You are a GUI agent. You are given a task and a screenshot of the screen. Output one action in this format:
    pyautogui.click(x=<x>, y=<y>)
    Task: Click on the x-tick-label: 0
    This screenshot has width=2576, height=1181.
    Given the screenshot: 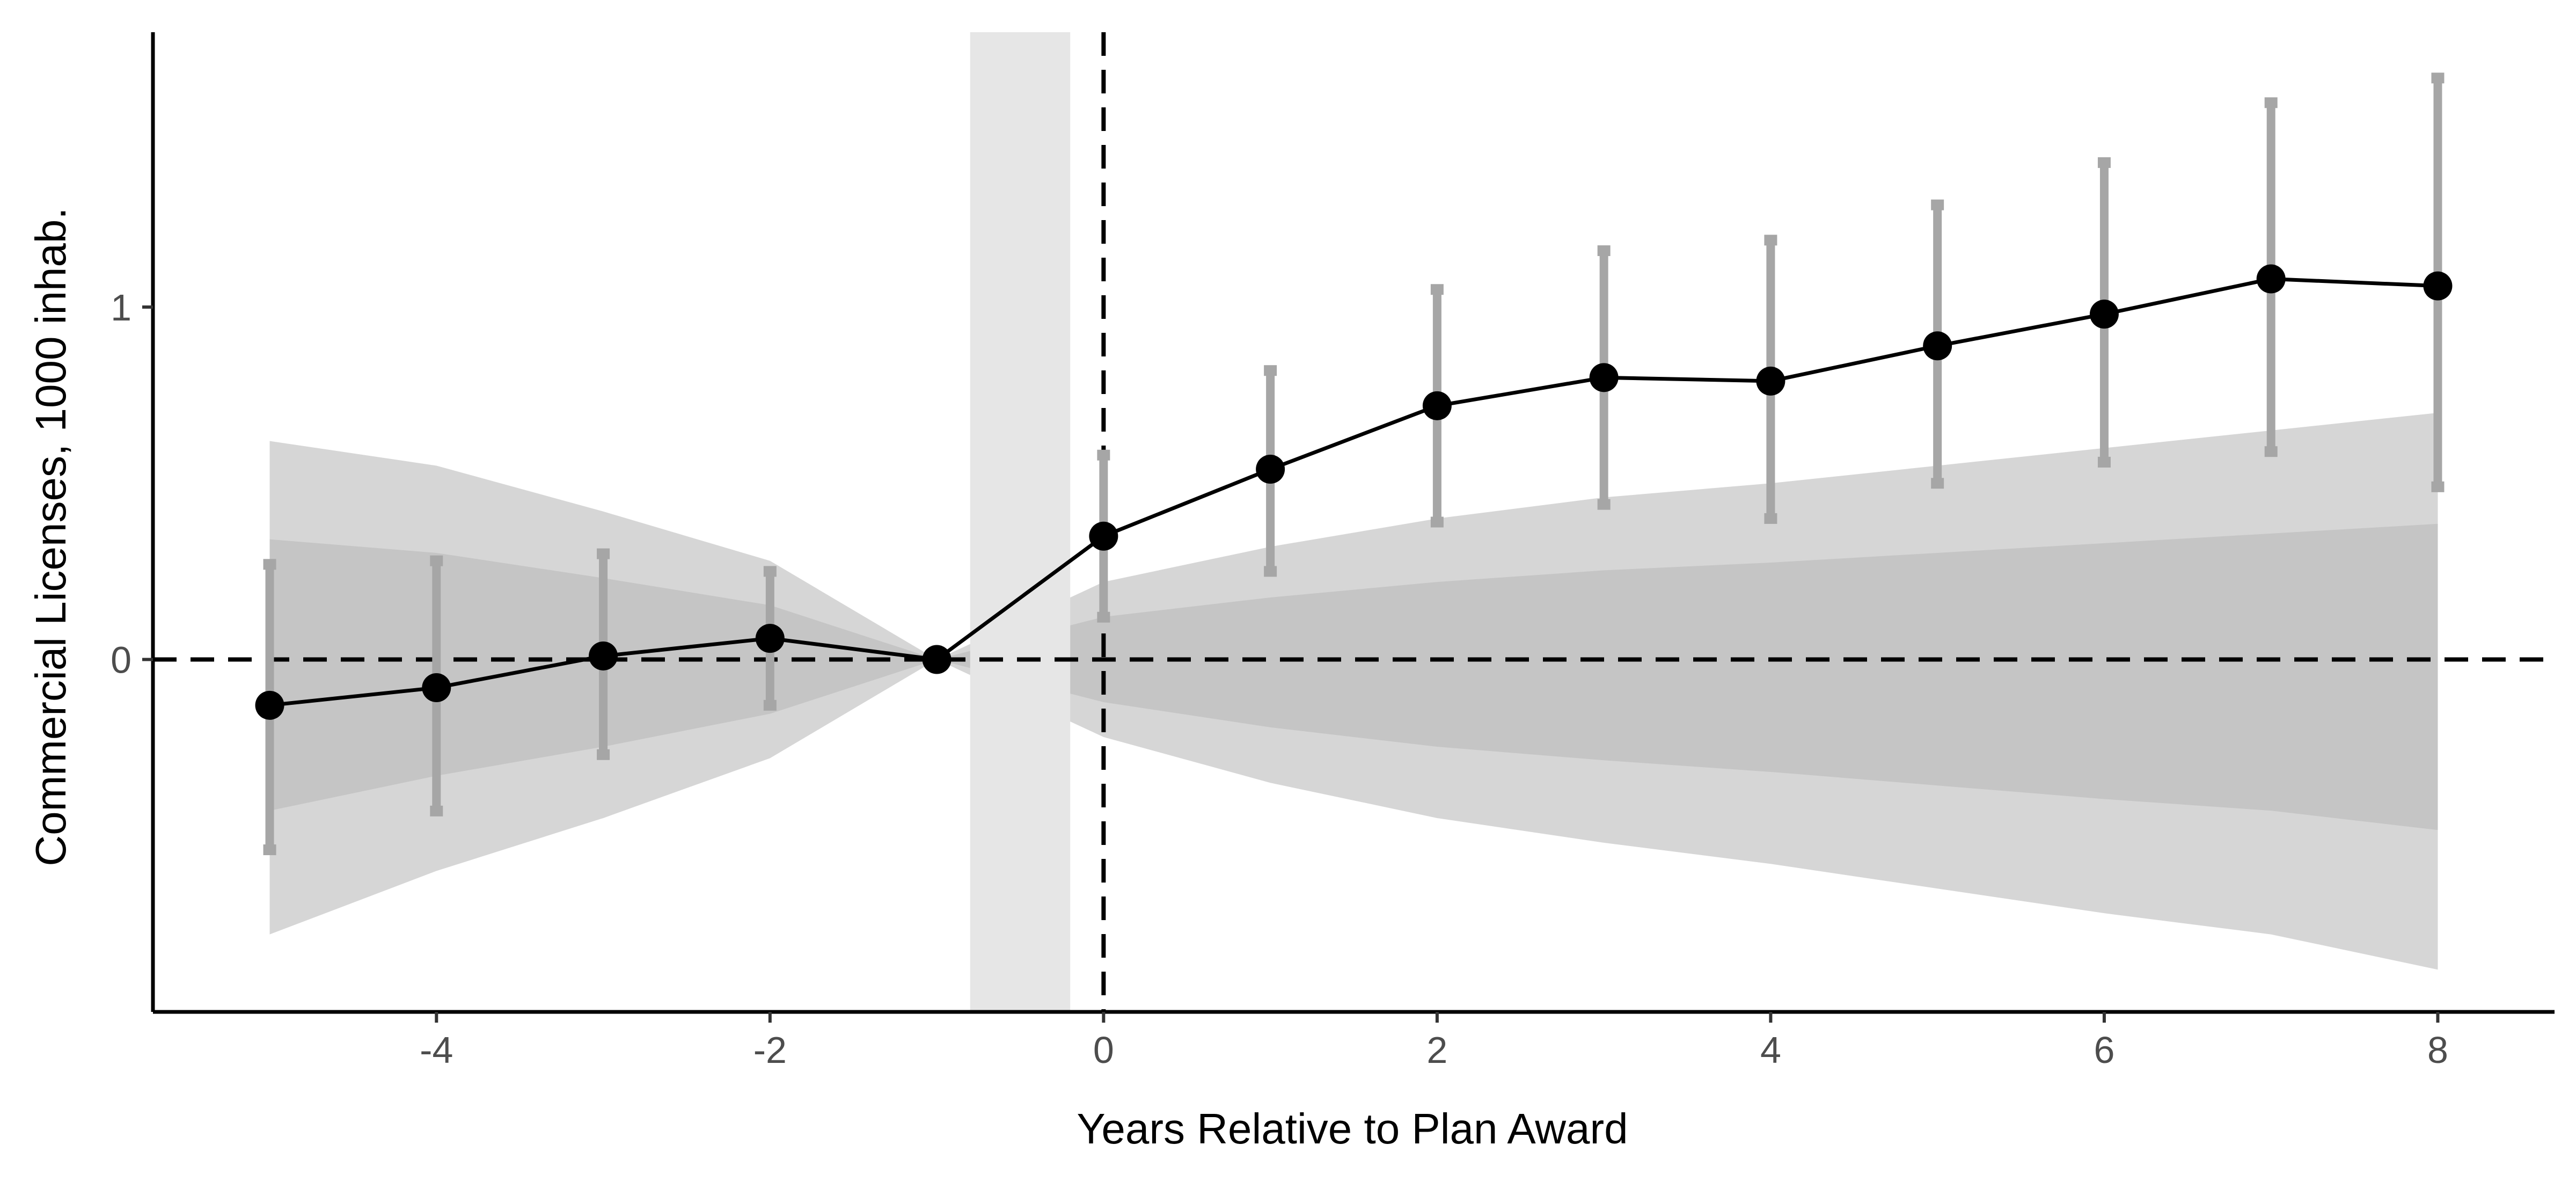 What is the action you would take?
    pyautogui.click(x=1103, y=1050)
    